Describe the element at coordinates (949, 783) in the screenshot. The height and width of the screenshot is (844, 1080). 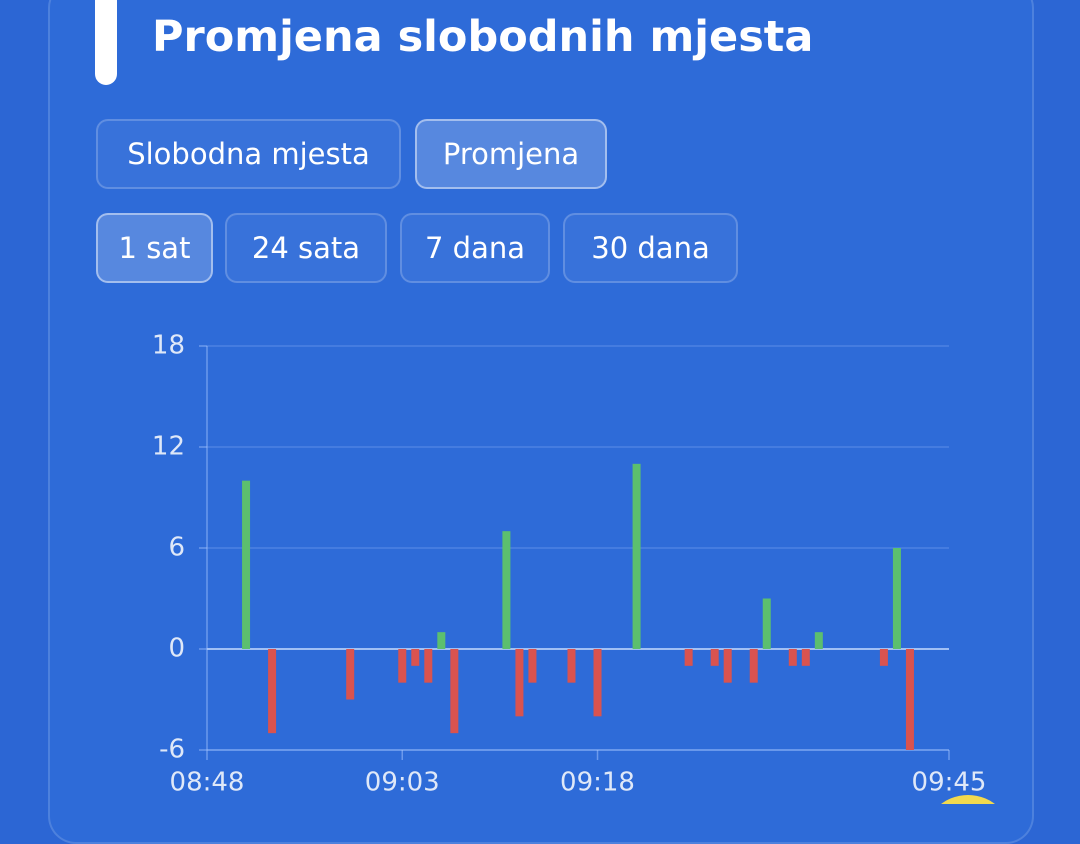
I see `x-tick-label: 09:45` at that location.